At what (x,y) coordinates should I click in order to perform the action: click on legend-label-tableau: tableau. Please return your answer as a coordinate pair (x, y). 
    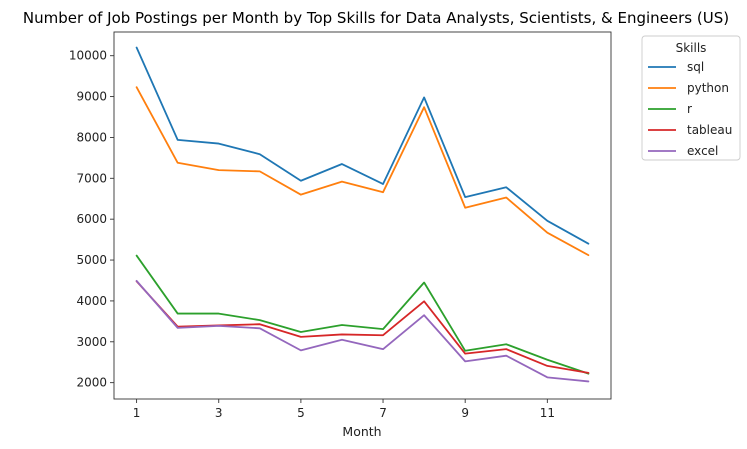
    Looking at the image, I should click on (709, 130).